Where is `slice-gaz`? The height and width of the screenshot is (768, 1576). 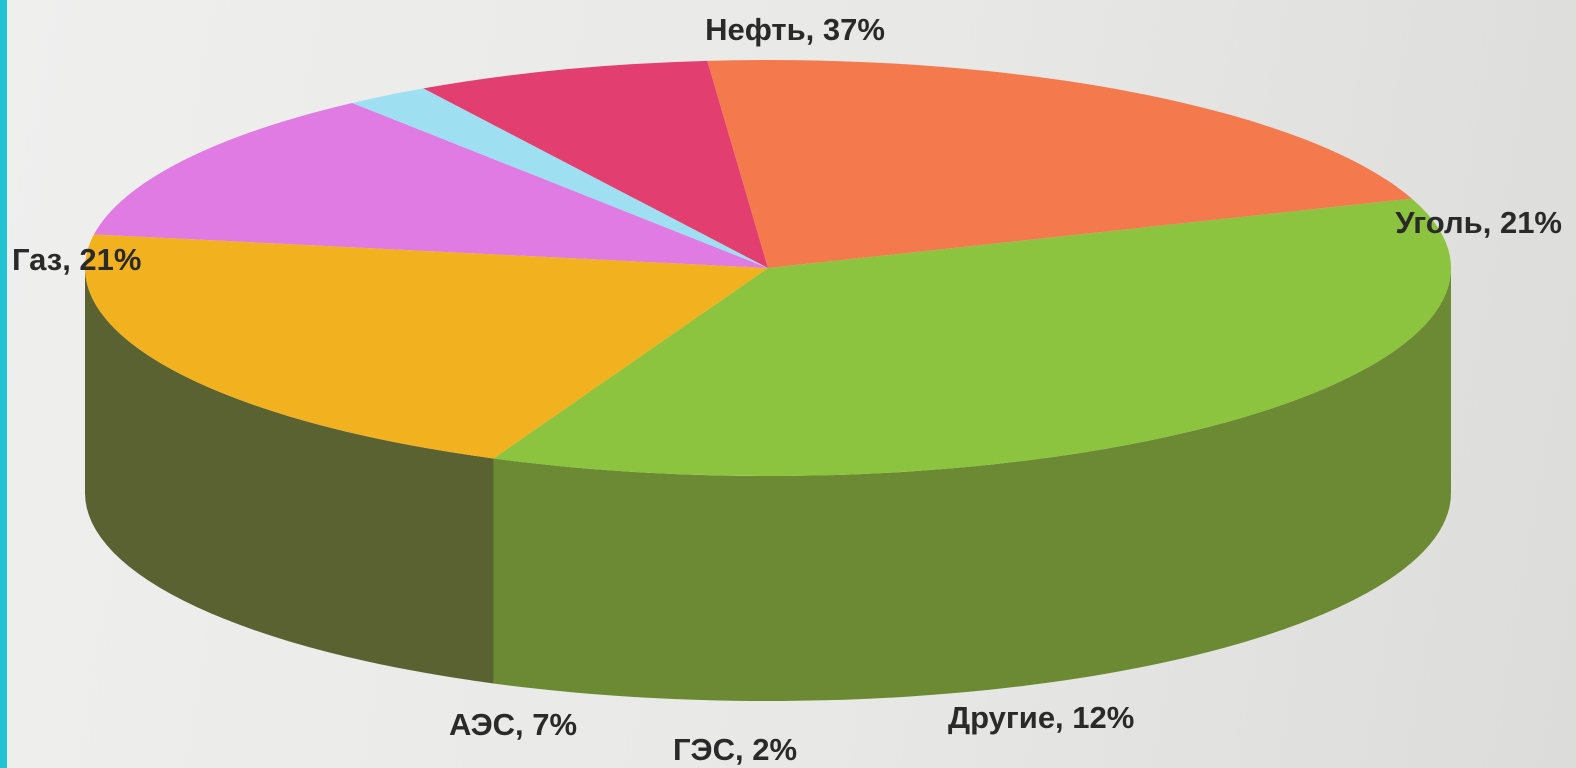 slice-gaz is located at coordinates (1059, 163).